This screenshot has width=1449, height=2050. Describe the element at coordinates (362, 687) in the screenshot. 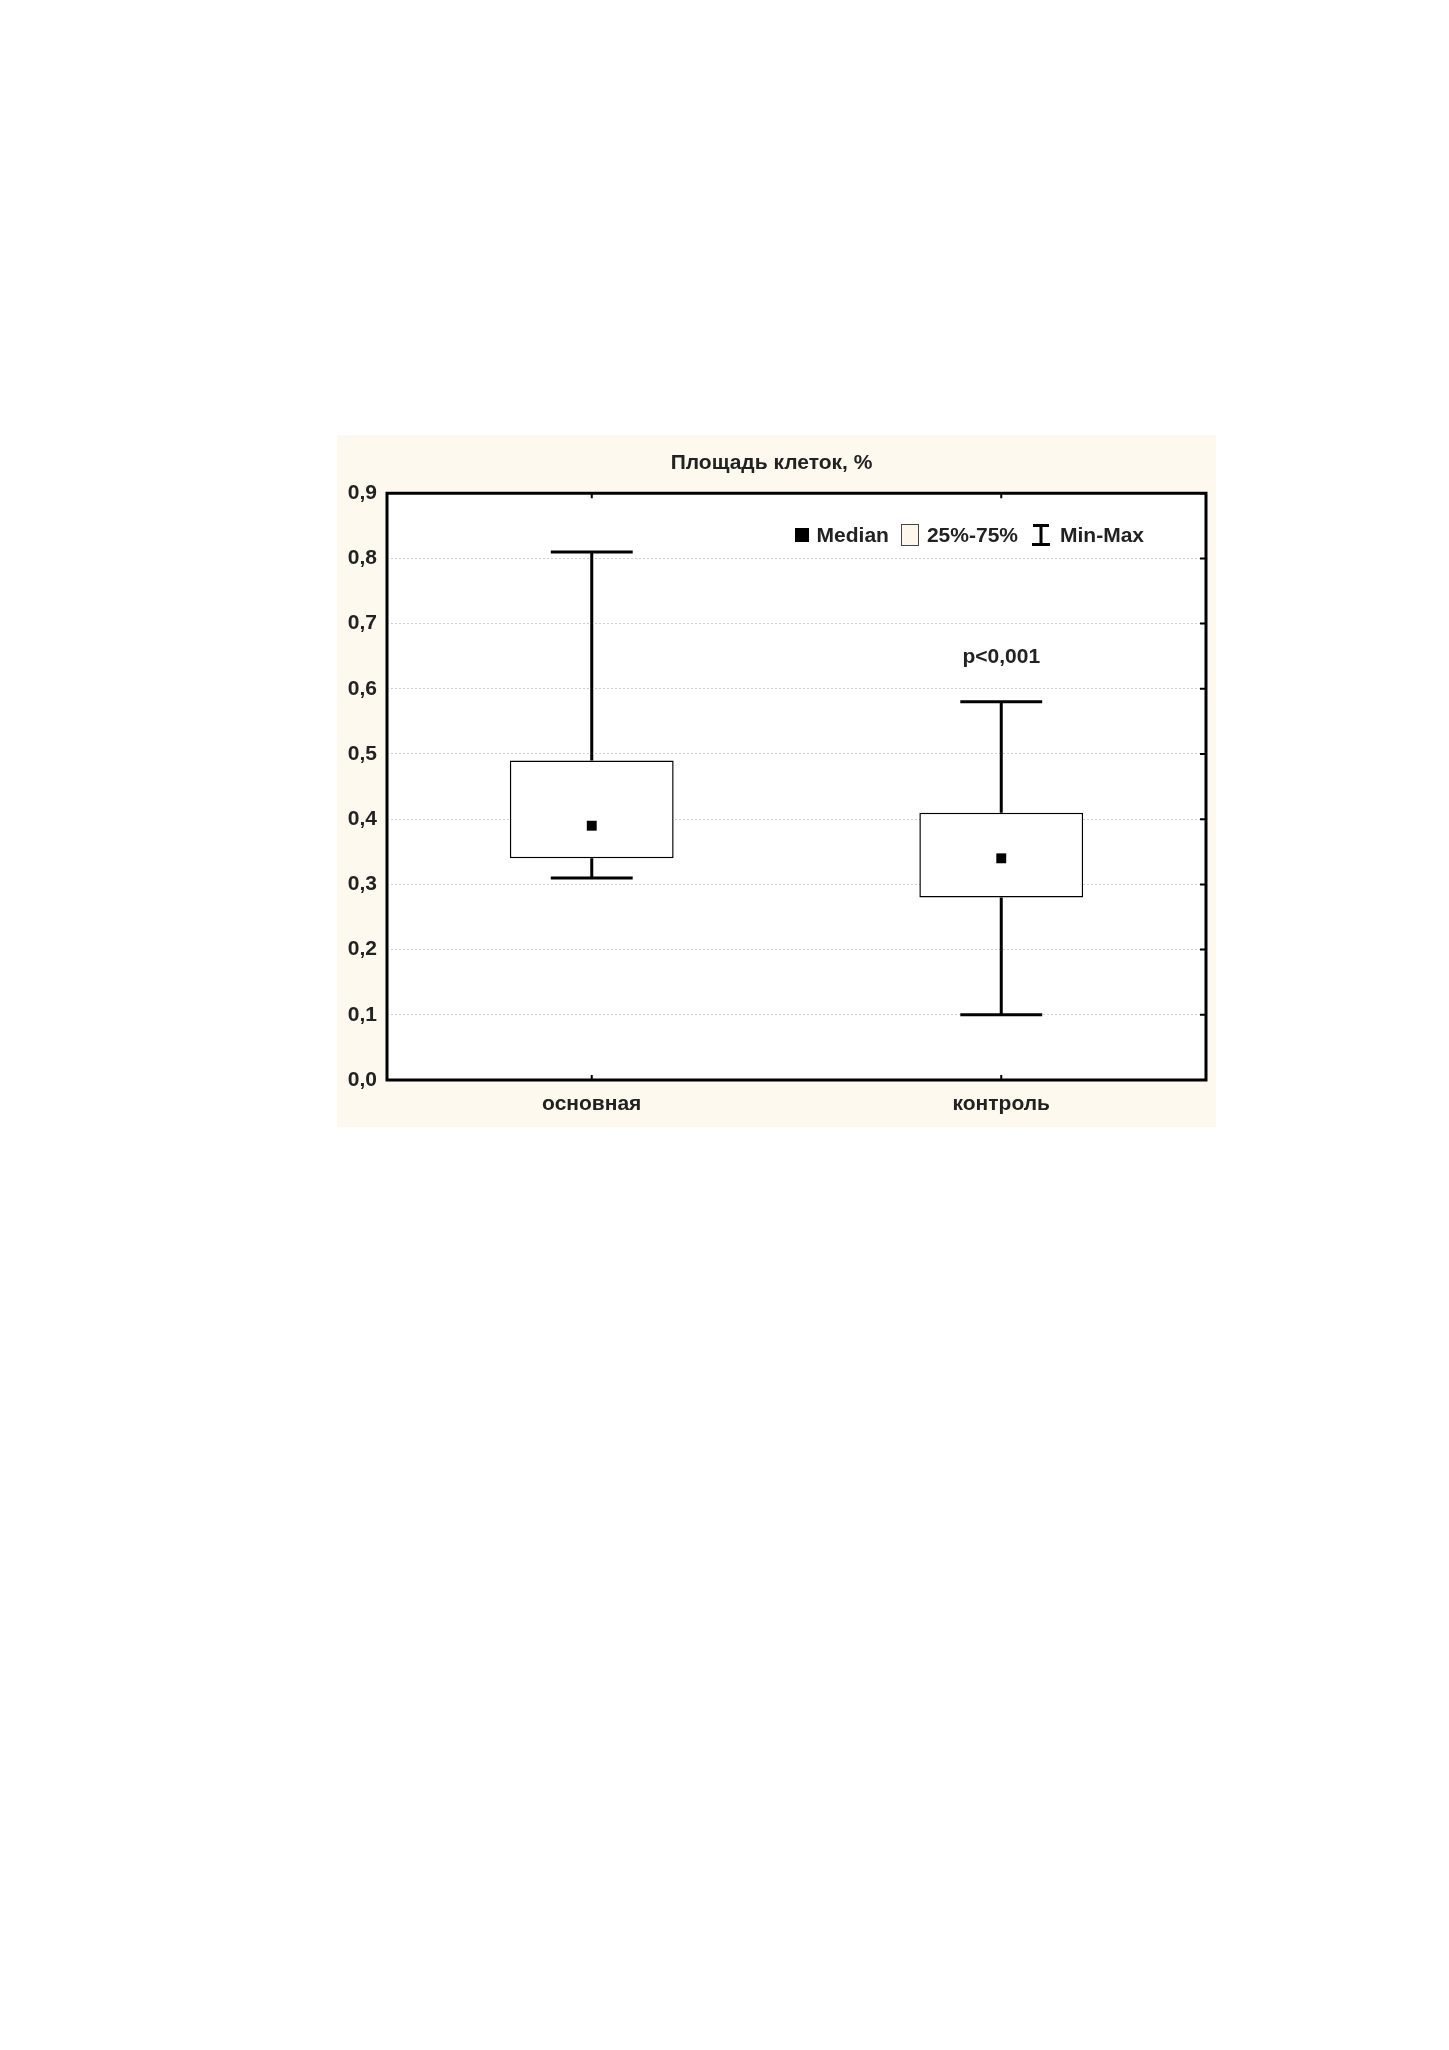

I see `y-tick-label: 0,6` at that location.